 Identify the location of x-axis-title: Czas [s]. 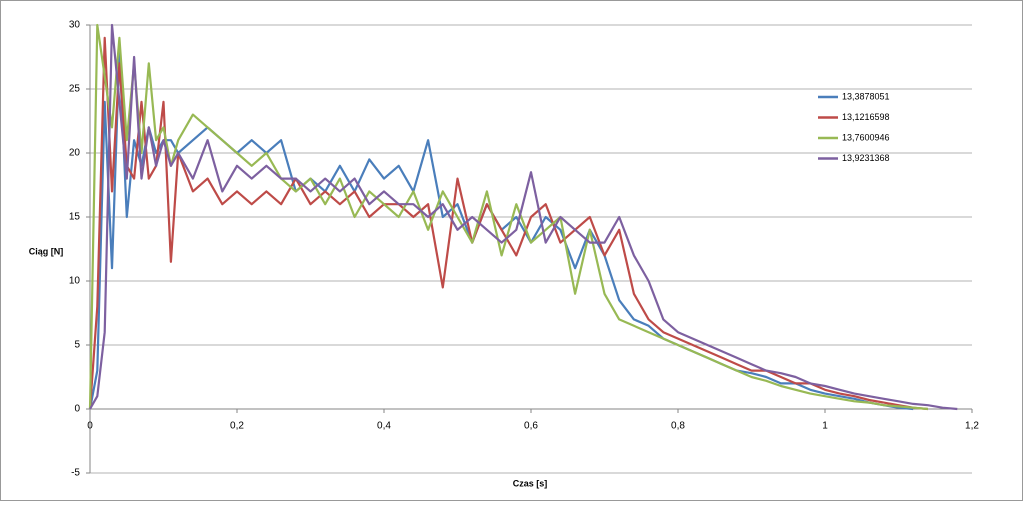
(530, 483).